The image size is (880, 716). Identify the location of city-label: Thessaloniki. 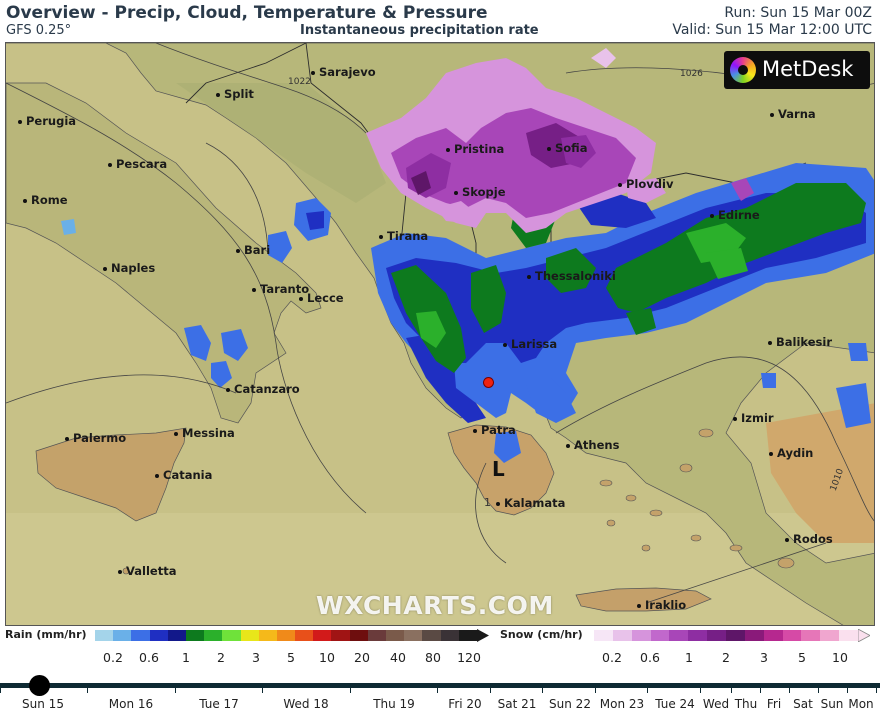
(571, 276).